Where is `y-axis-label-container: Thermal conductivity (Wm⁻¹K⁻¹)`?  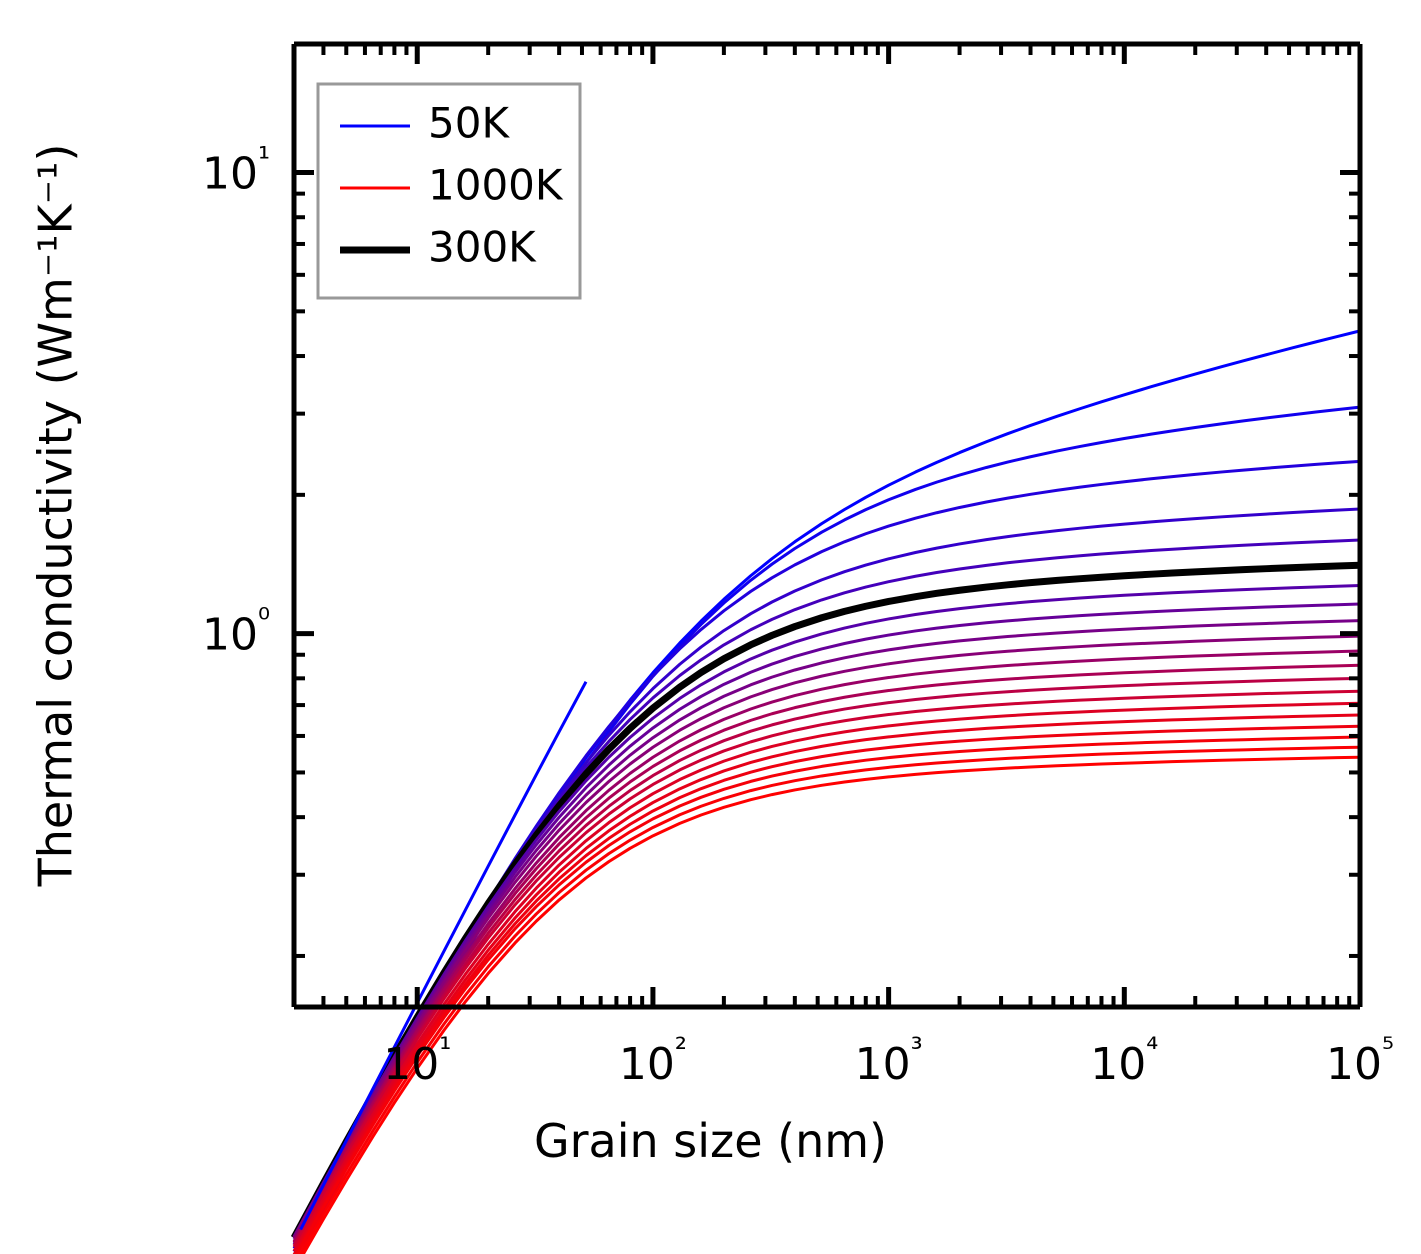 y-axis-label-container: Thermal conductivity (Wm⁻¹K⁻¹) is located at coordinates (55, 515).